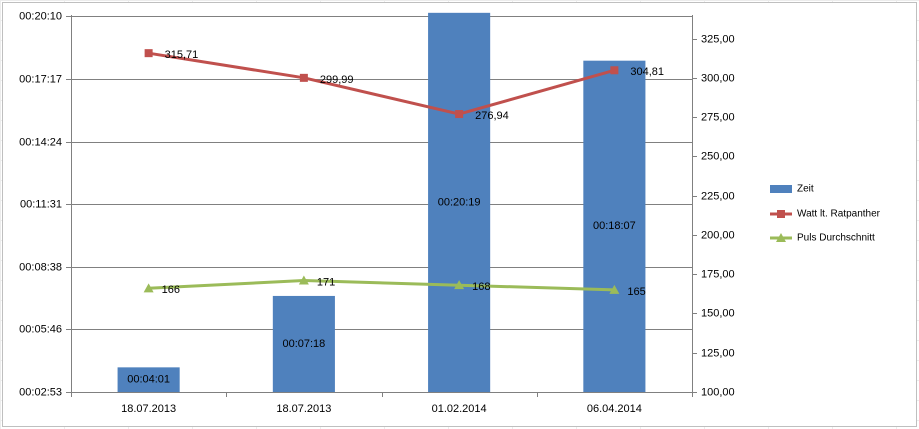  Describe the element at coordinates (381, 83) in the screenshot. I see `line-square-series` at that location.